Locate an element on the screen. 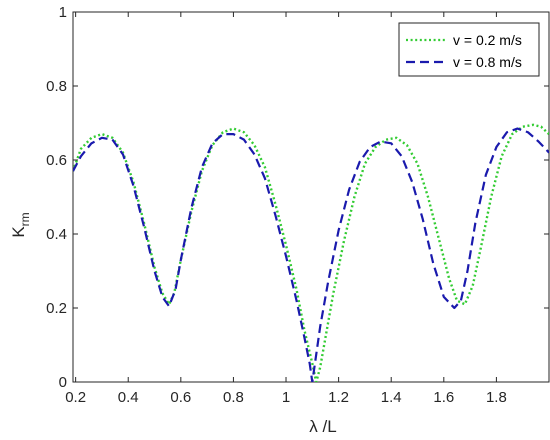 This screenshot has height=440, width=550. y-tick-label: 0.6 is located at coordinates (56, 160).